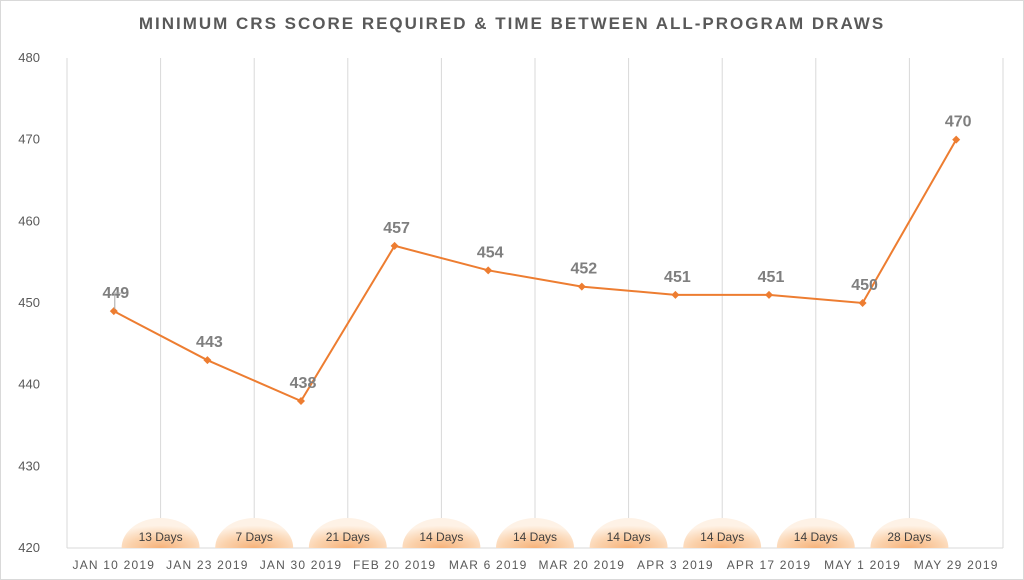 The width and height of the screenshot is (1024, 580). I want to click on data-label: 443, so click(209, 342).